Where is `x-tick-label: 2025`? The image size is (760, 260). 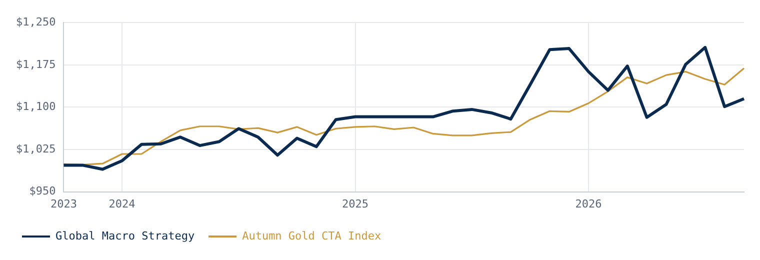 x-tick-label: 2025 is located at coordinates (355, 203).